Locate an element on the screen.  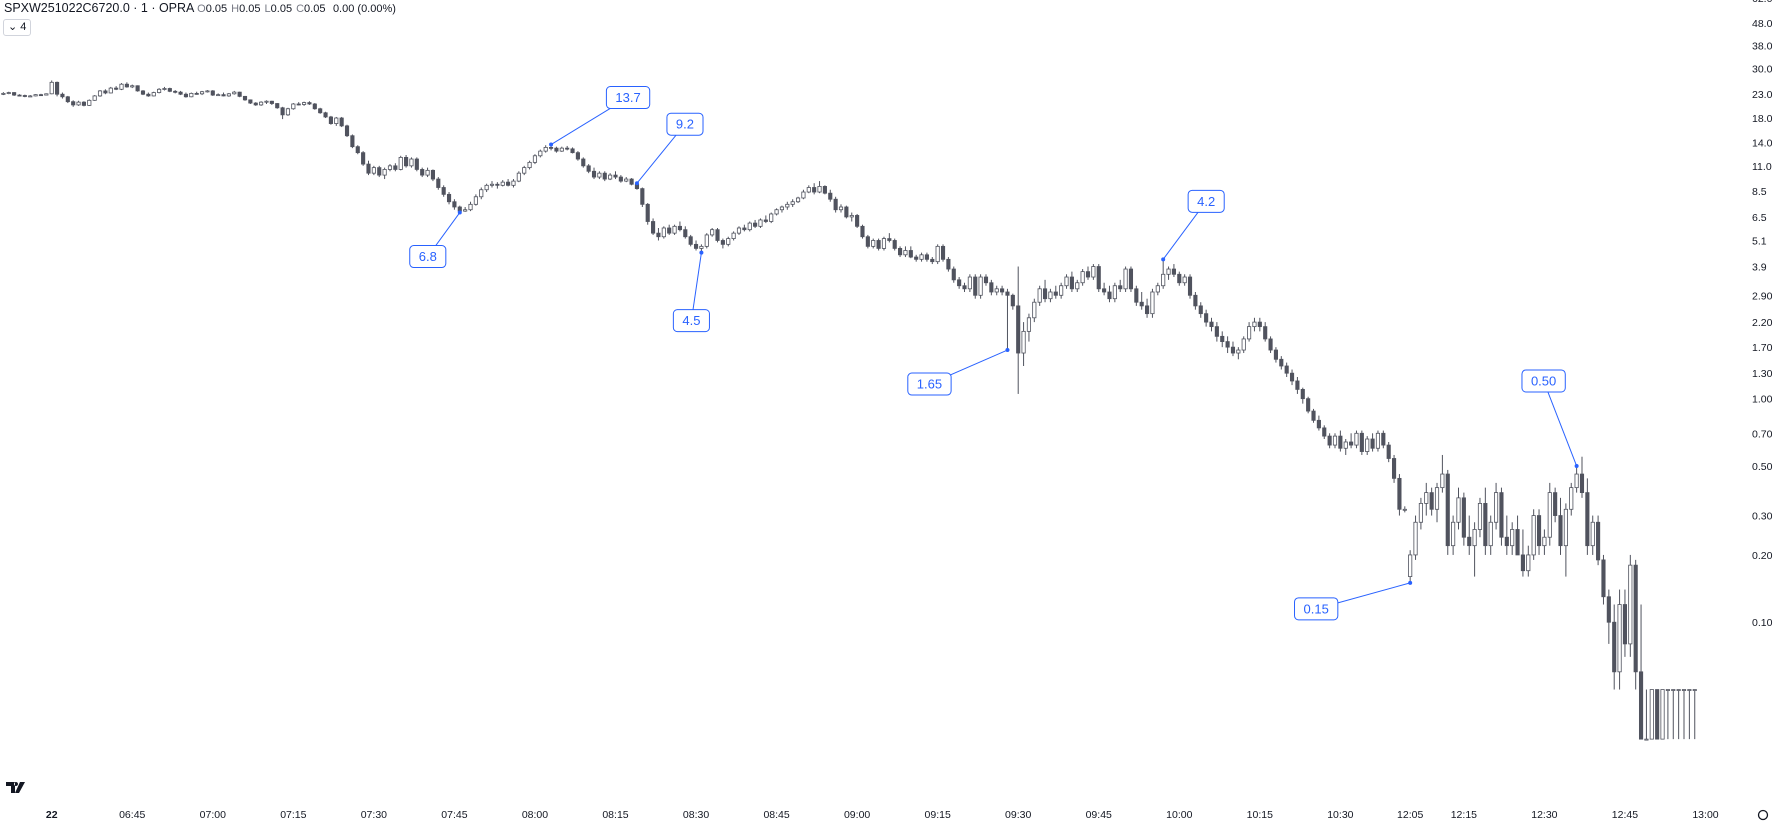
x-tick-label: 09:00 is located at coordinates (857, 815).